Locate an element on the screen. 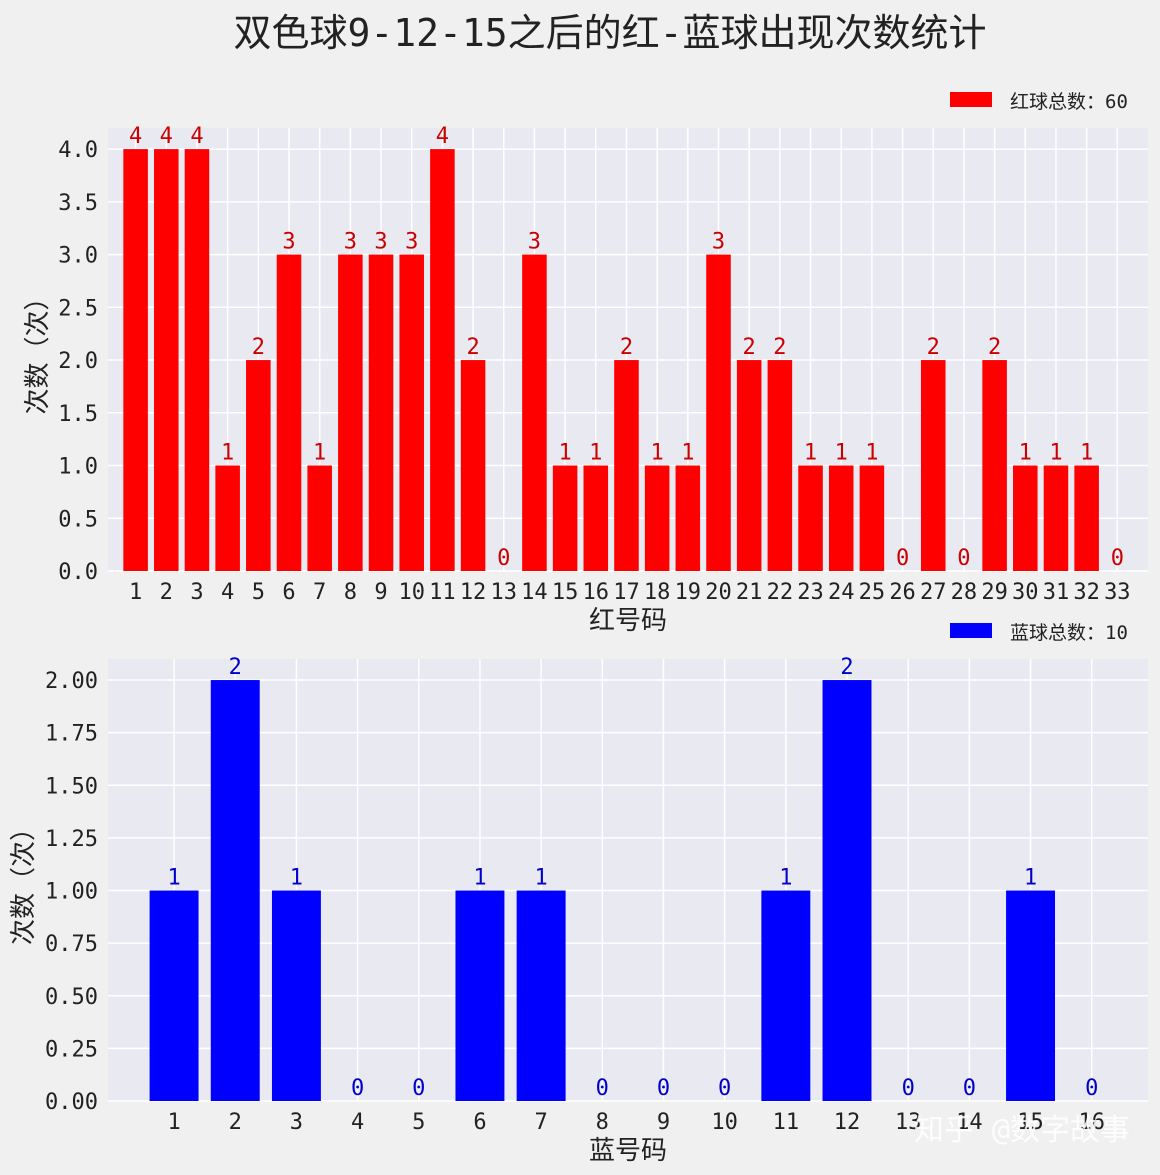 This screenshot has width=1160, height=1175. blue-y-tick-label: 0.75 is located at coordinates (71, 944).